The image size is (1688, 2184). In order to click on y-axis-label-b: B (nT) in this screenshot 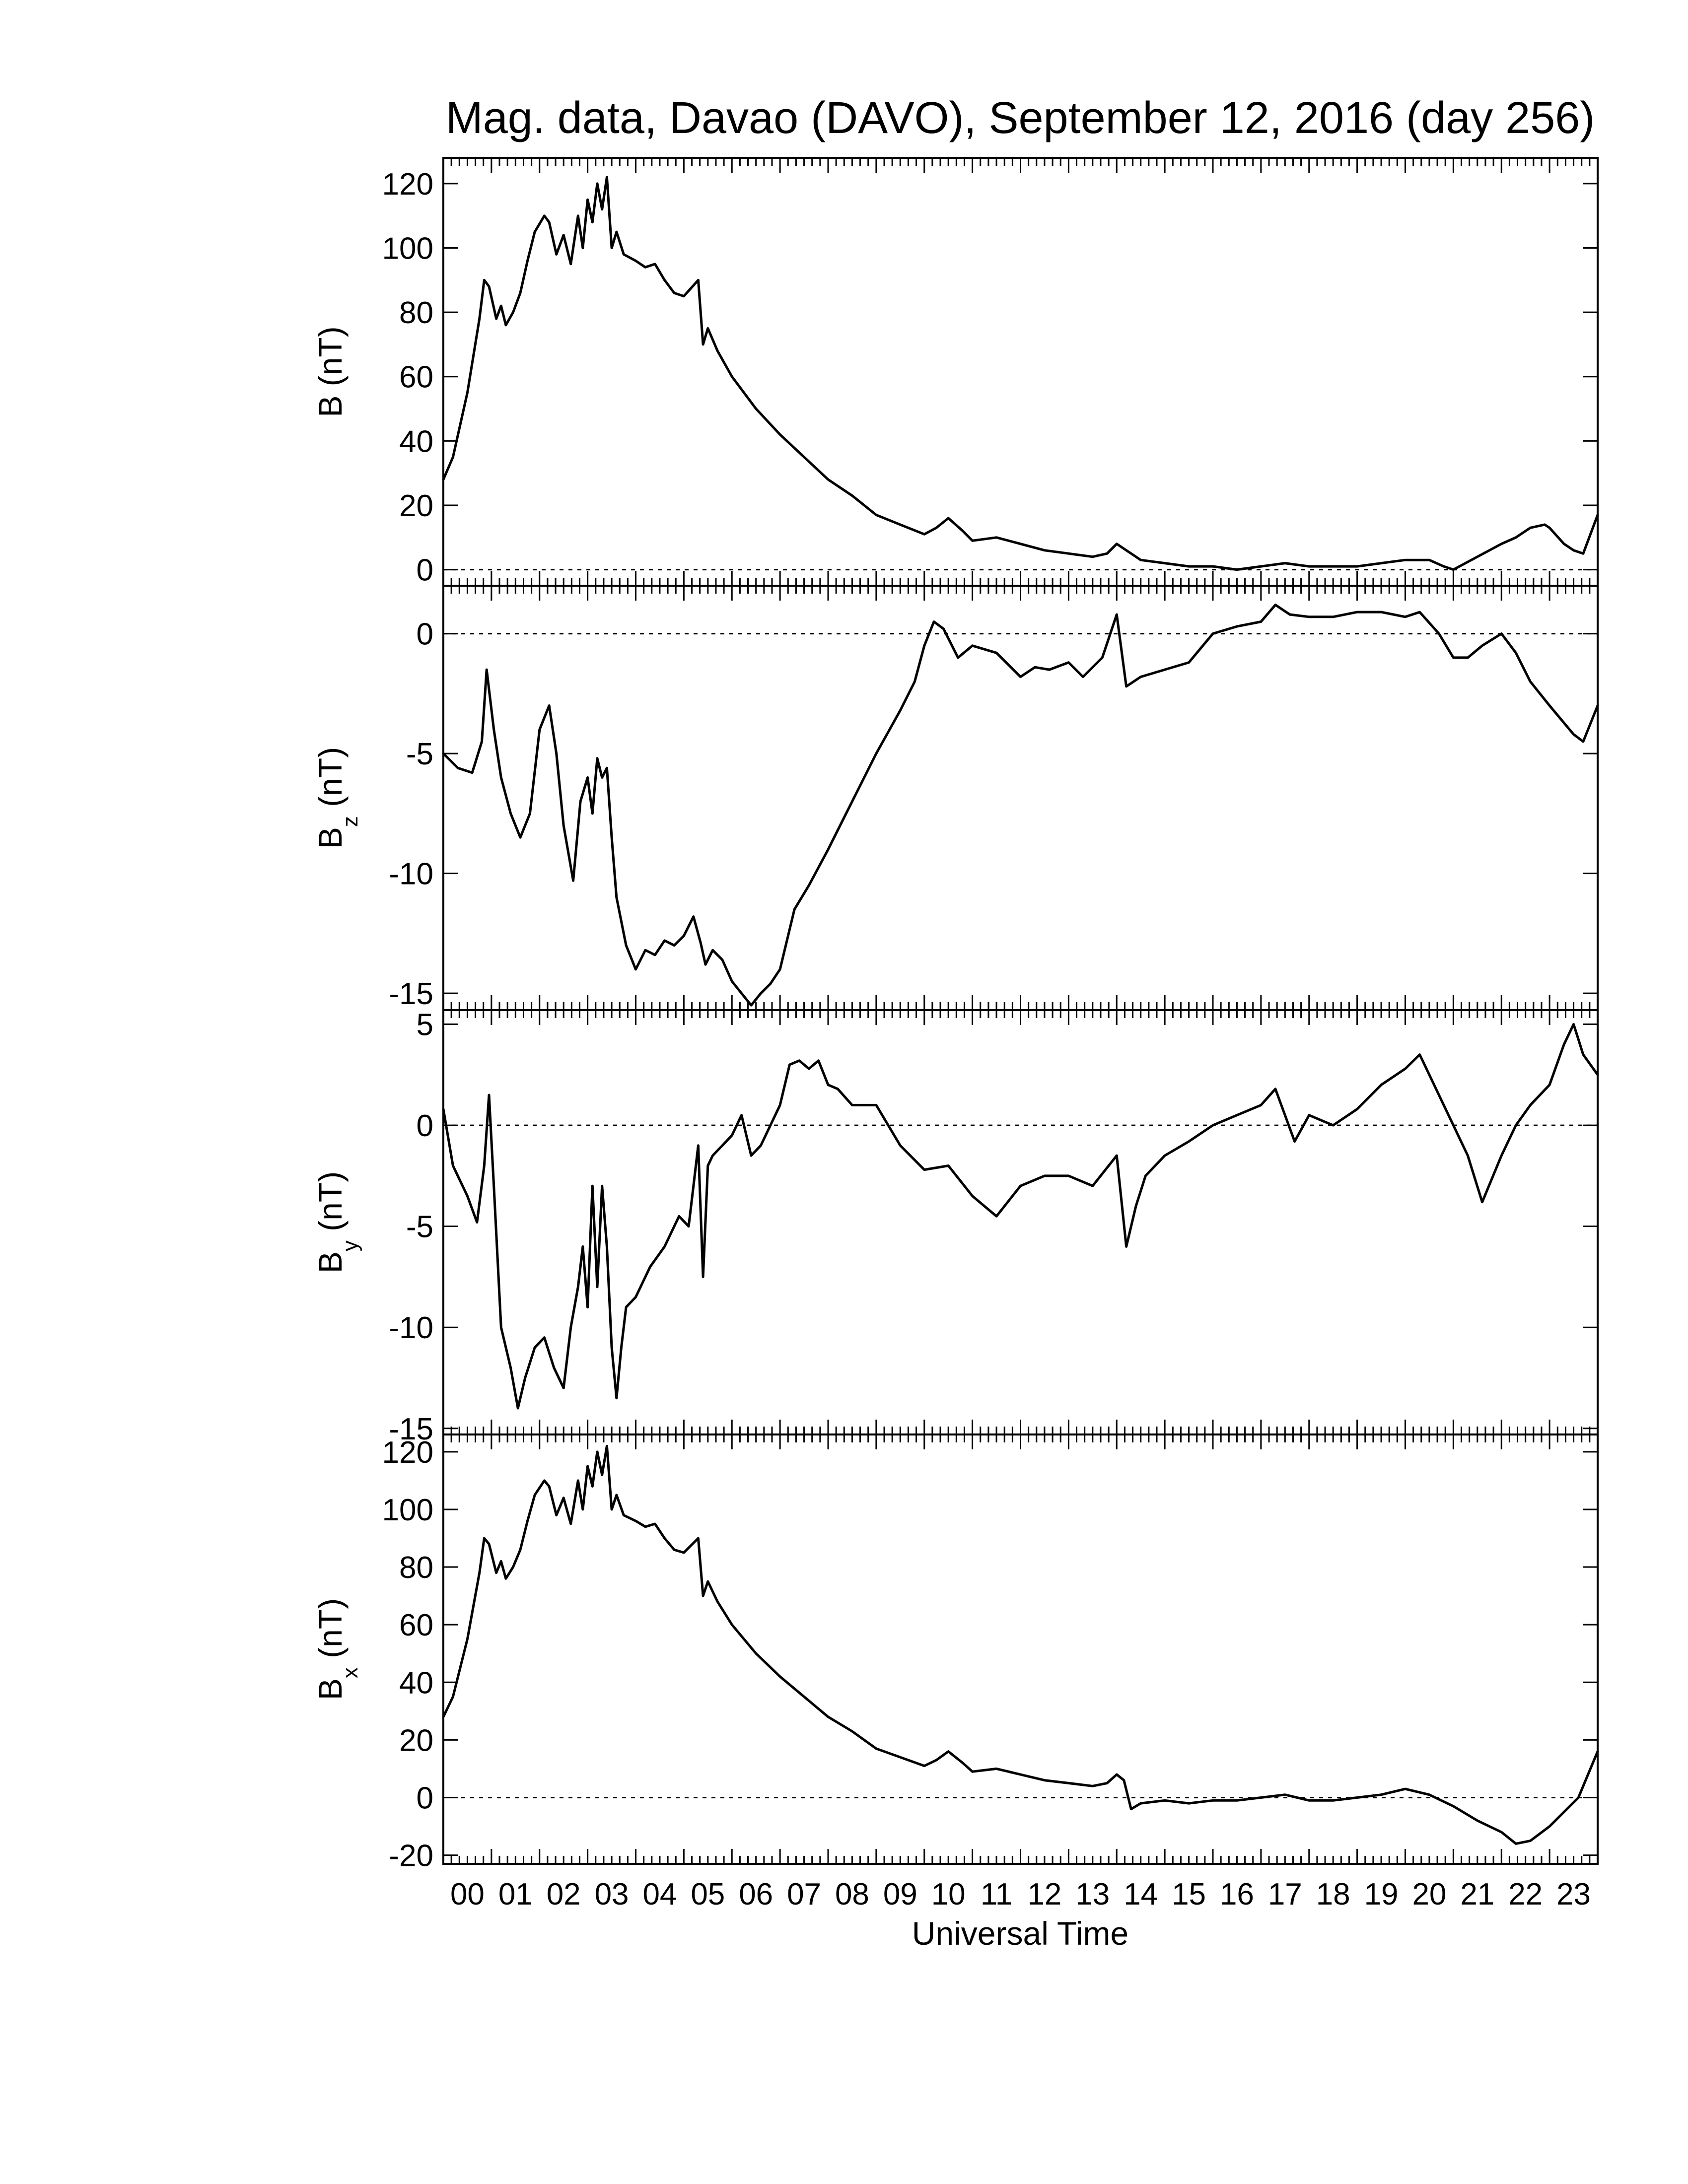, I will do `click(330, 371)`.